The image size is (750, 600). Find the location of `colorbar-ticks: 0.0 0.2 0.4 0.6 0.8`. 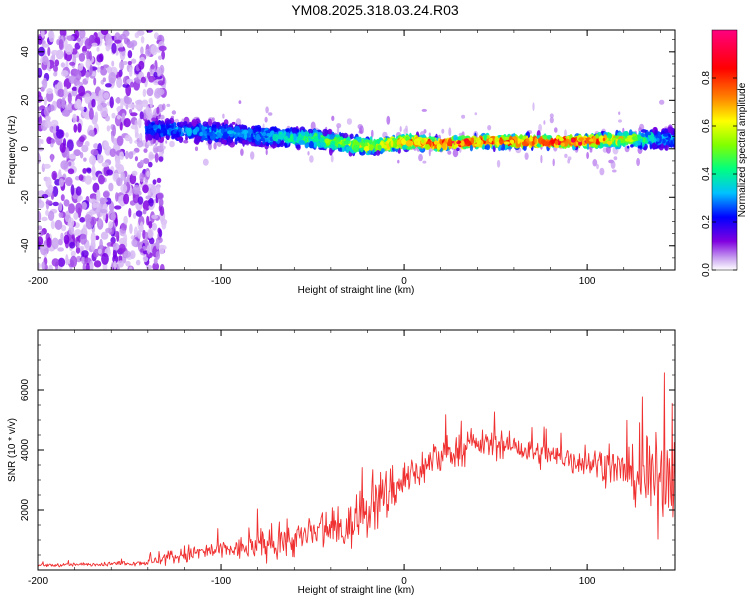

colorbar-ticks: 0.0 0.2 0.4 0.6 0.8 is located at coordinates (719, 174).